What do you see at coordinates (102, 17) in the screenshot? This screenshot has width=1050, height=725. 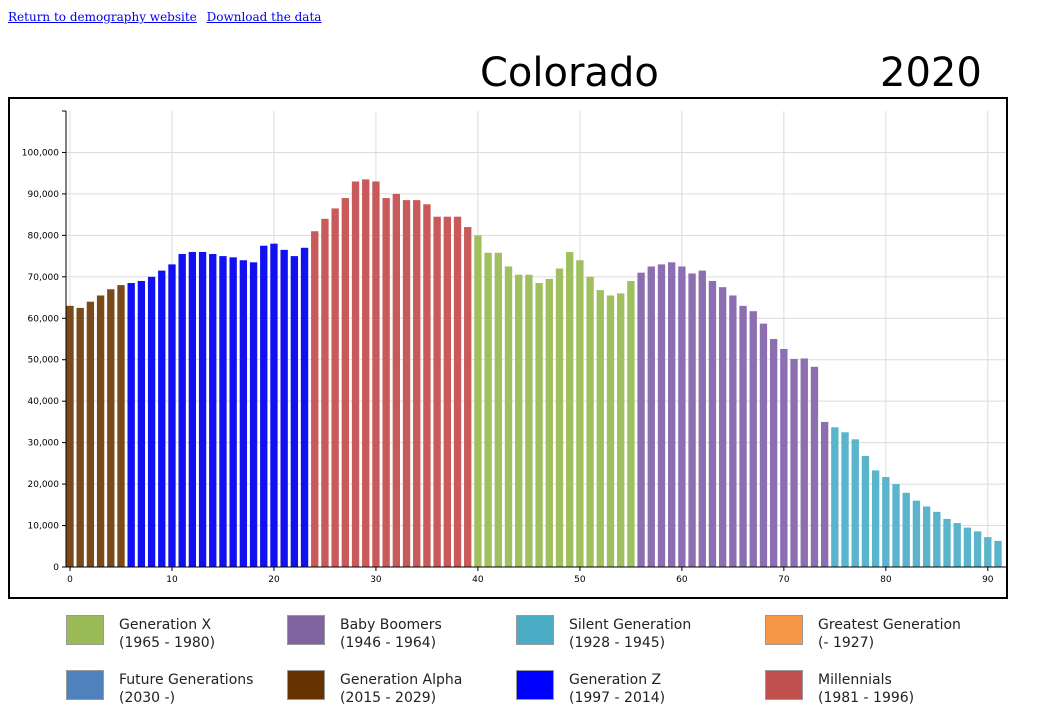 I see `return-link: Return to demography website` at bounding box center [102, 17].